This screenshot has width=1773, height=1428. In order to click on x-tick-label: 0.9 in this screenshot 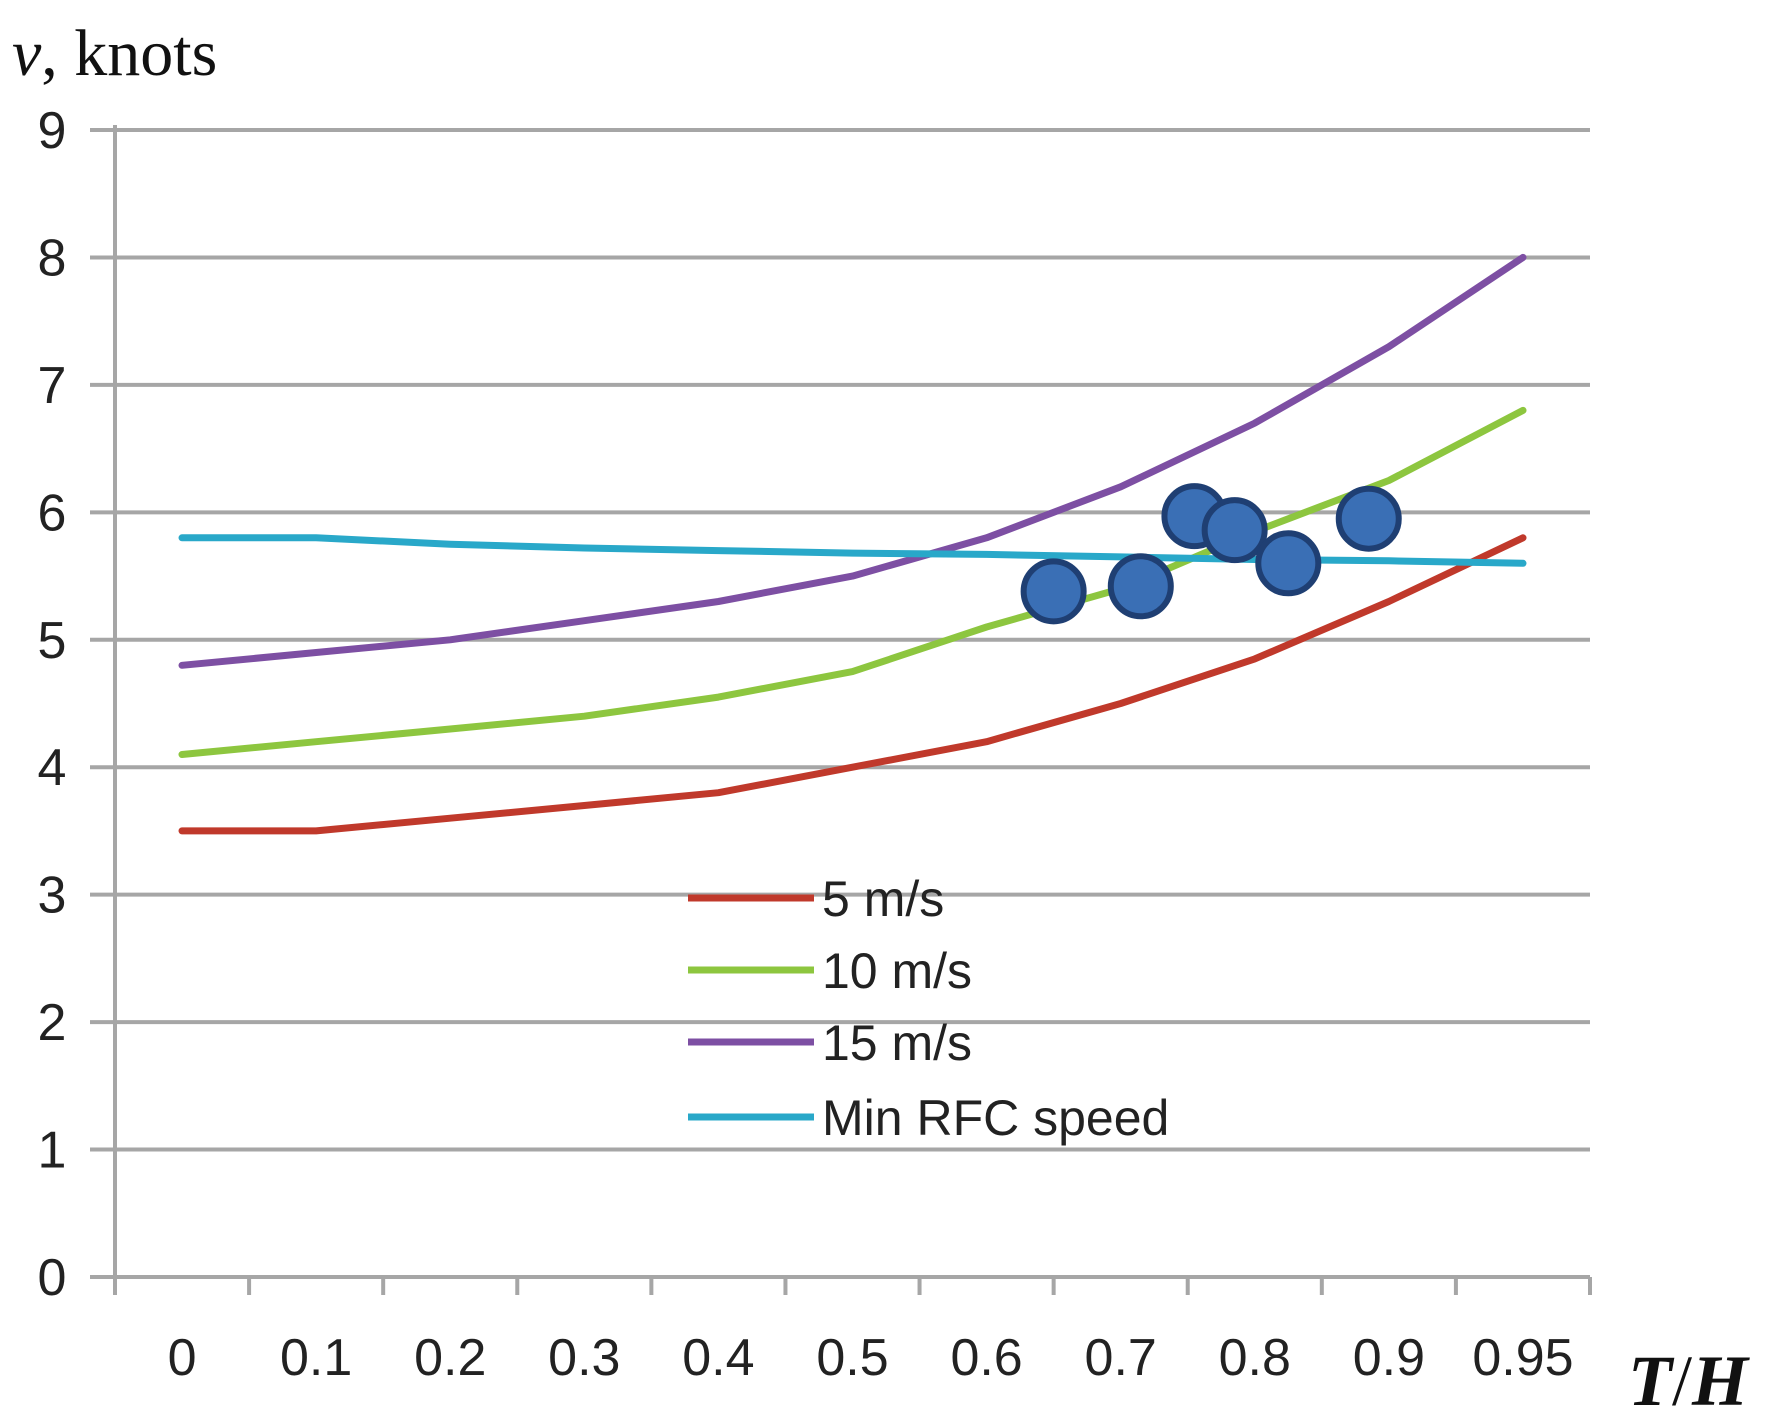, I will do `click(1389, 1358)`.